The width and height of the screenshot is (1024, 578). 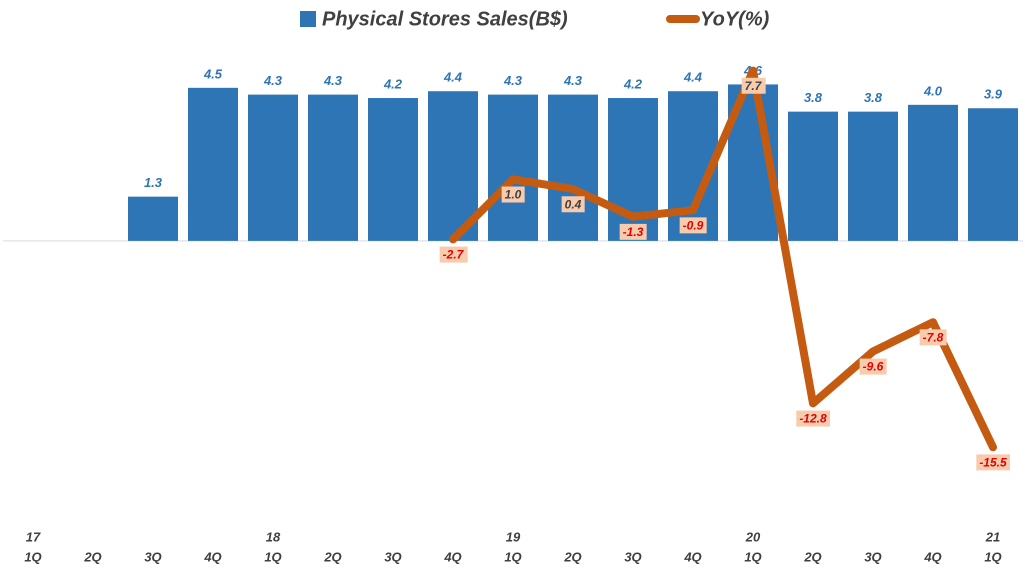 What do you see at coordinates (753, 536) in the screenshot?
I see `x-group-label: 20` at bounding box center [753, 536].